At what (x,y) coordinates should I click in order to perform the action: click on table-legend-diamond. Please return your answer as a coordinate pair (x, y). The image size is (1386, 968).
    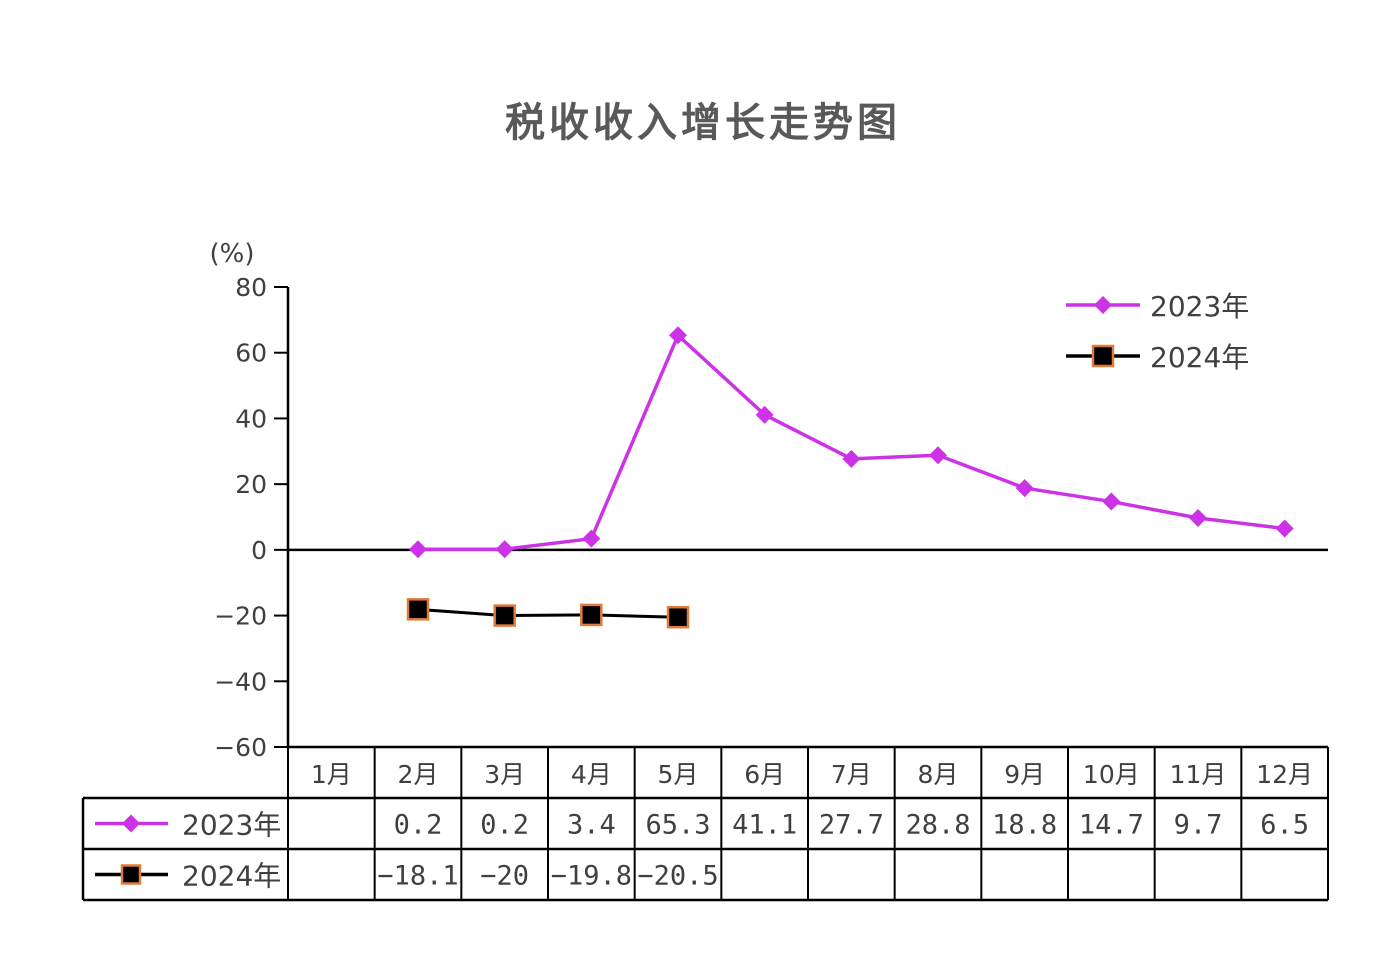
    Looking at the image, I should click on (131, 823).